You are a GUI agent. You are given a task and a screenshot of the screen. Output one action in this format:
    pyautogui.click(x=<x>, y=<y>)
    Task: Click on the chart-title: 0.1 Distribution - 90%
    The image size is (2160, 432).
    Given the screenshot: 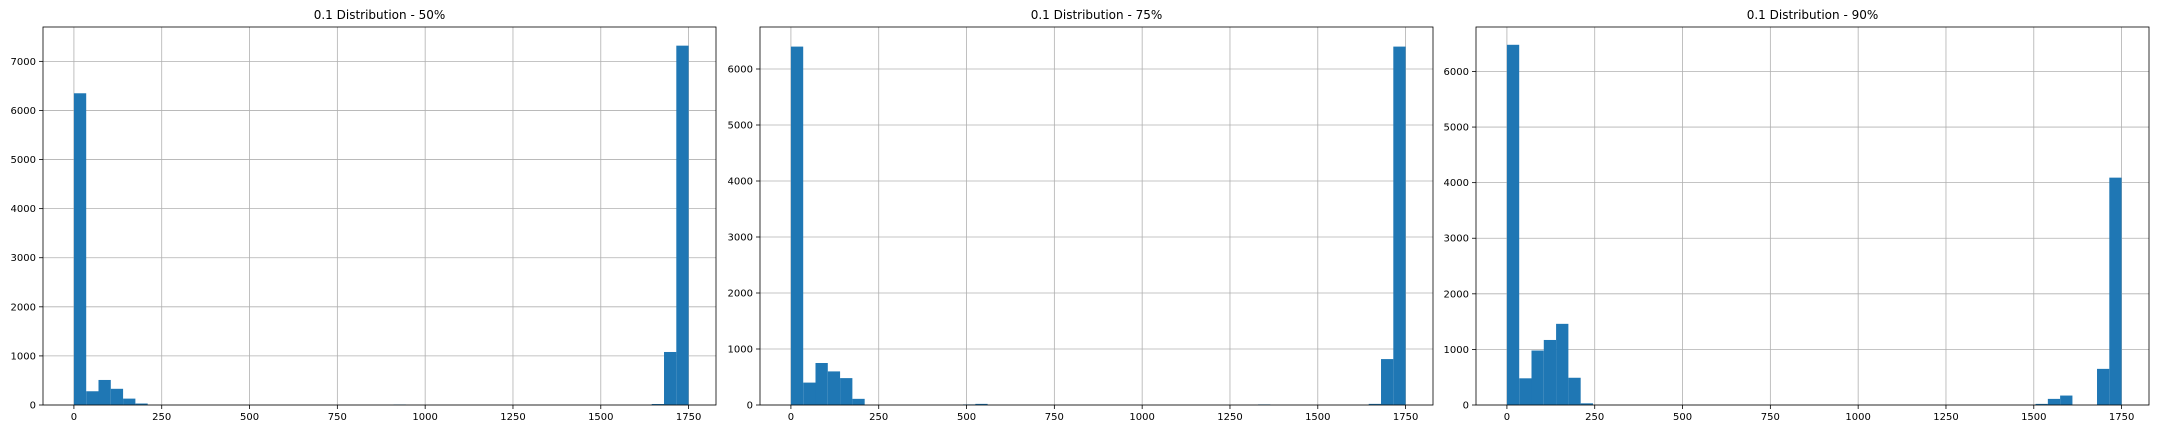 What is the action you would take?
    pyautogui.click(x=1813, y=15)
    